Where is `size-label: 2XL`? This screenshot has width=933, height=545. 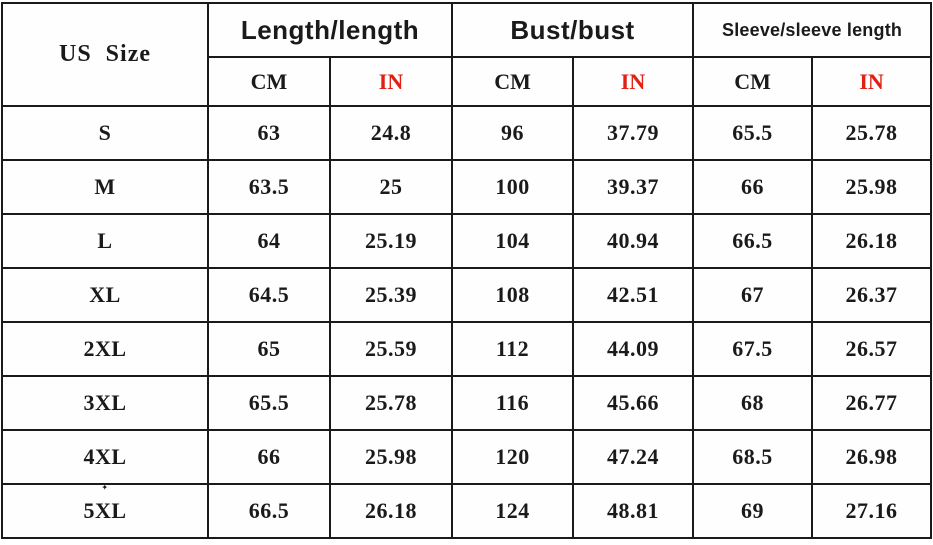 size-label: 2XL is located at coordinates (105, 348).